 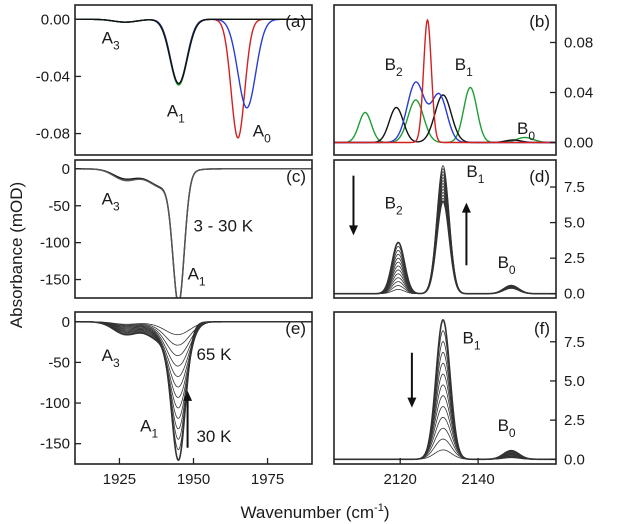 What do you see at coordinates (399, 72) in the screenshot?
I see `panel-b-annotation-0-sub: 2` at bounding box center [399, 72].